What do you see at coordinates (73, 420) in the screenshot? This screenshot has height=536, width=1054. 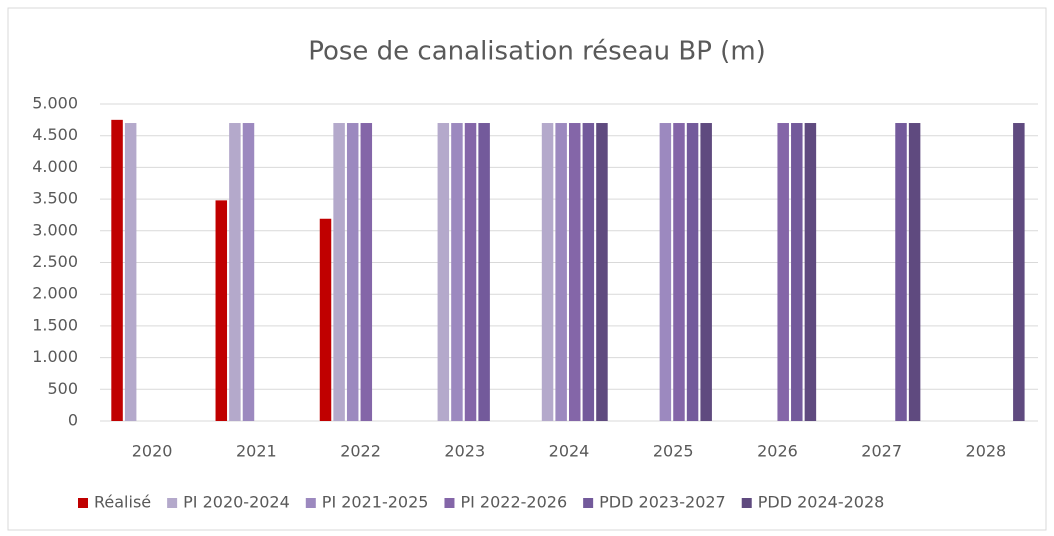 I see `y-tick-label: 0` at bounding box center [73, 420].